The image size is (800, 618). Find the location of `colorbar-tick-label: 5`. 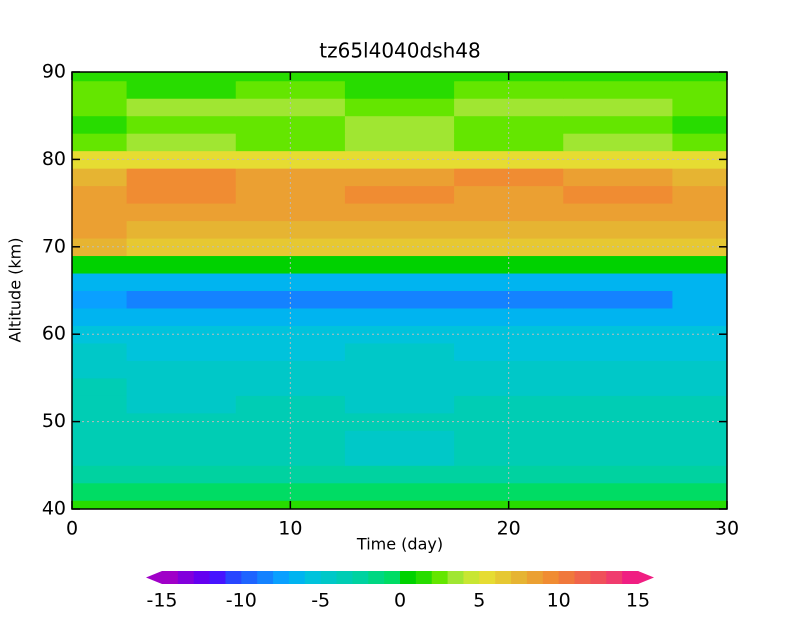

colorbar-tick-label: 5 is located at coordinates (479, 601).